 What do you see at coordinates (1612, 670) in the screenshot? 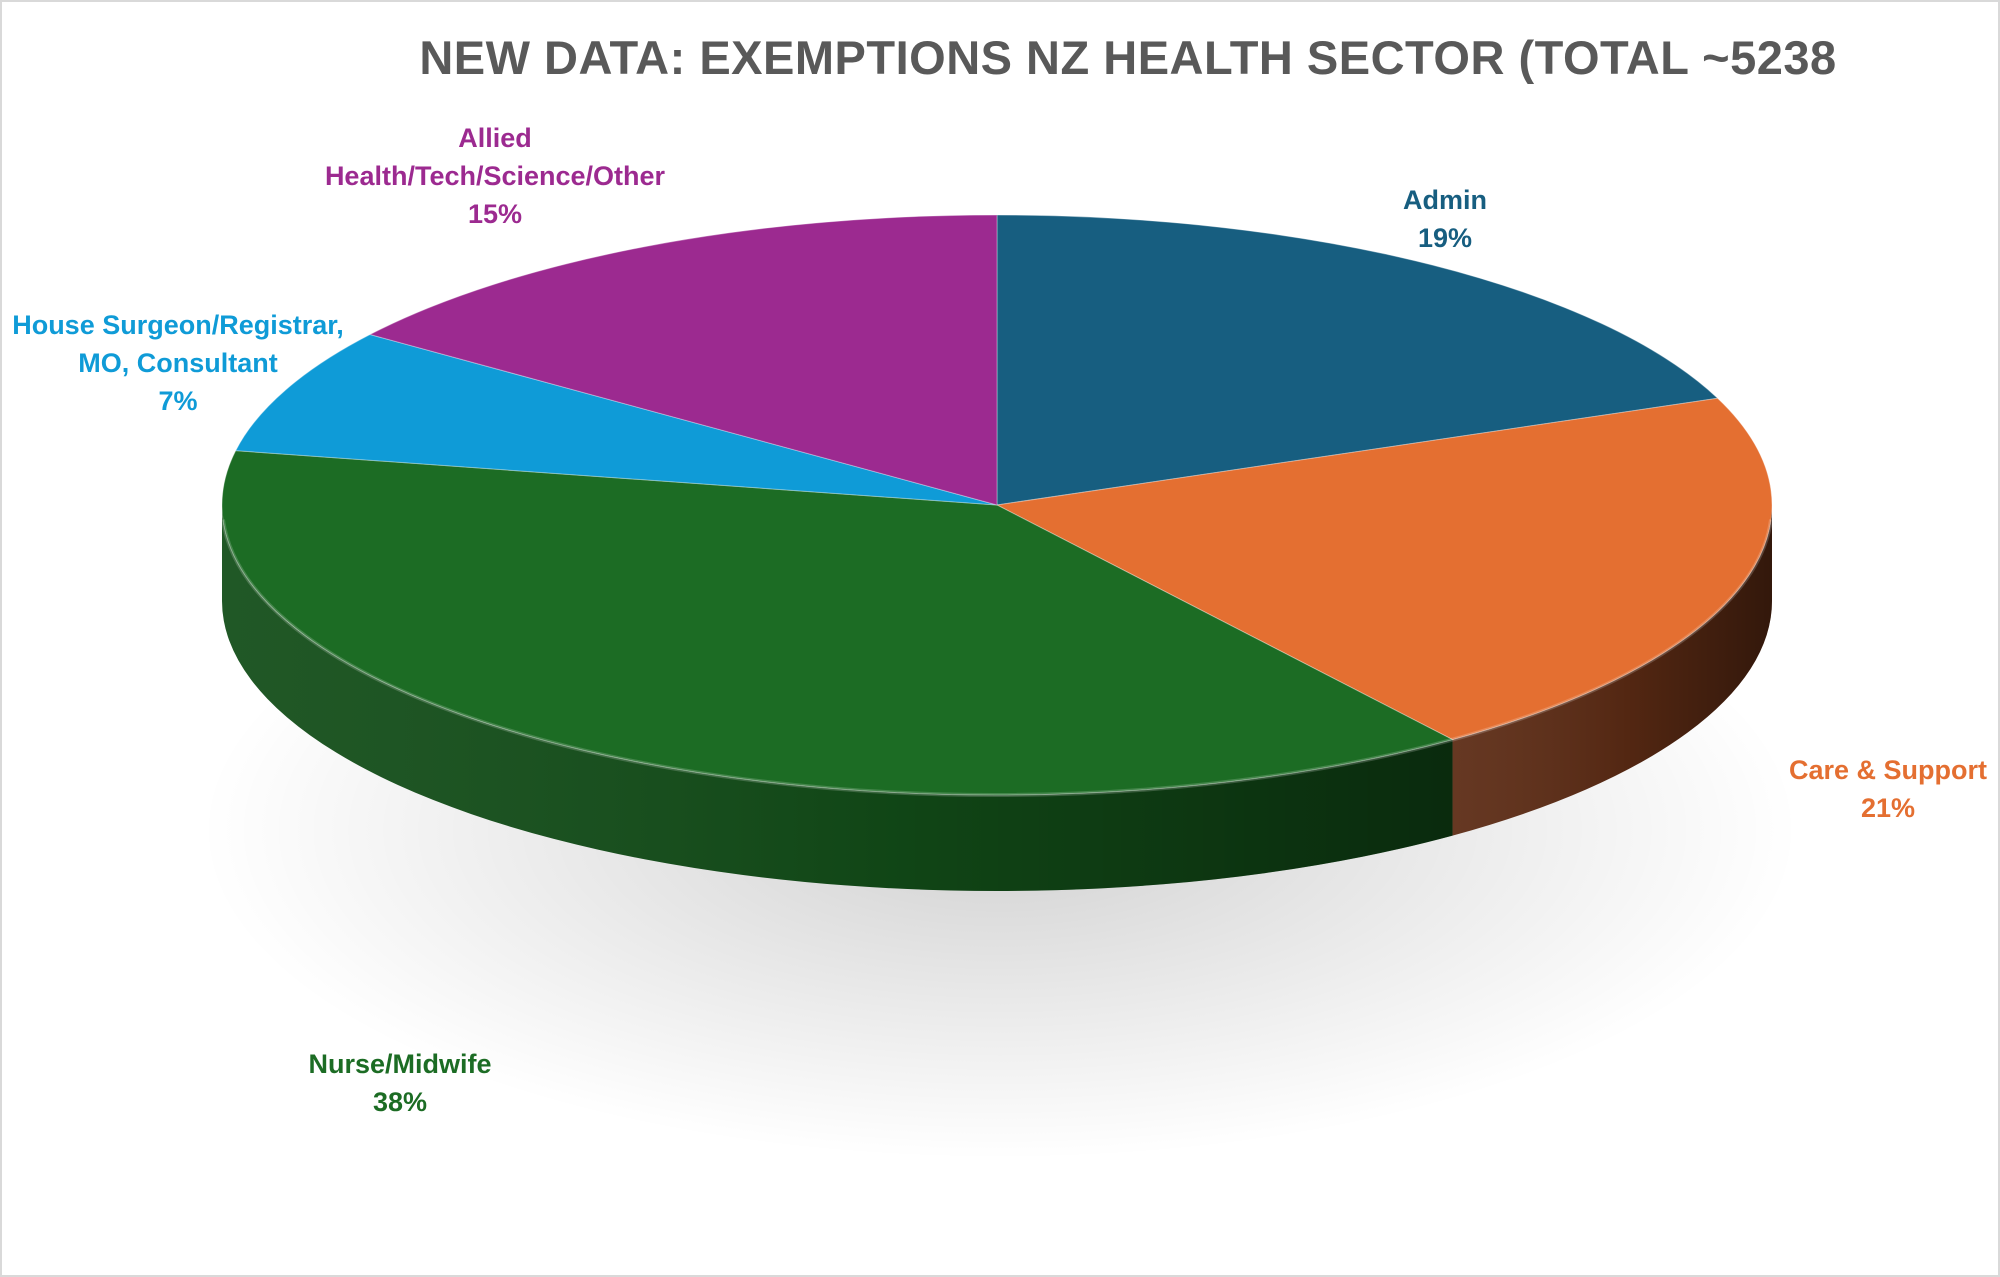
I see `pie-side-shade-care-support` at bounding box center [1612, 670].